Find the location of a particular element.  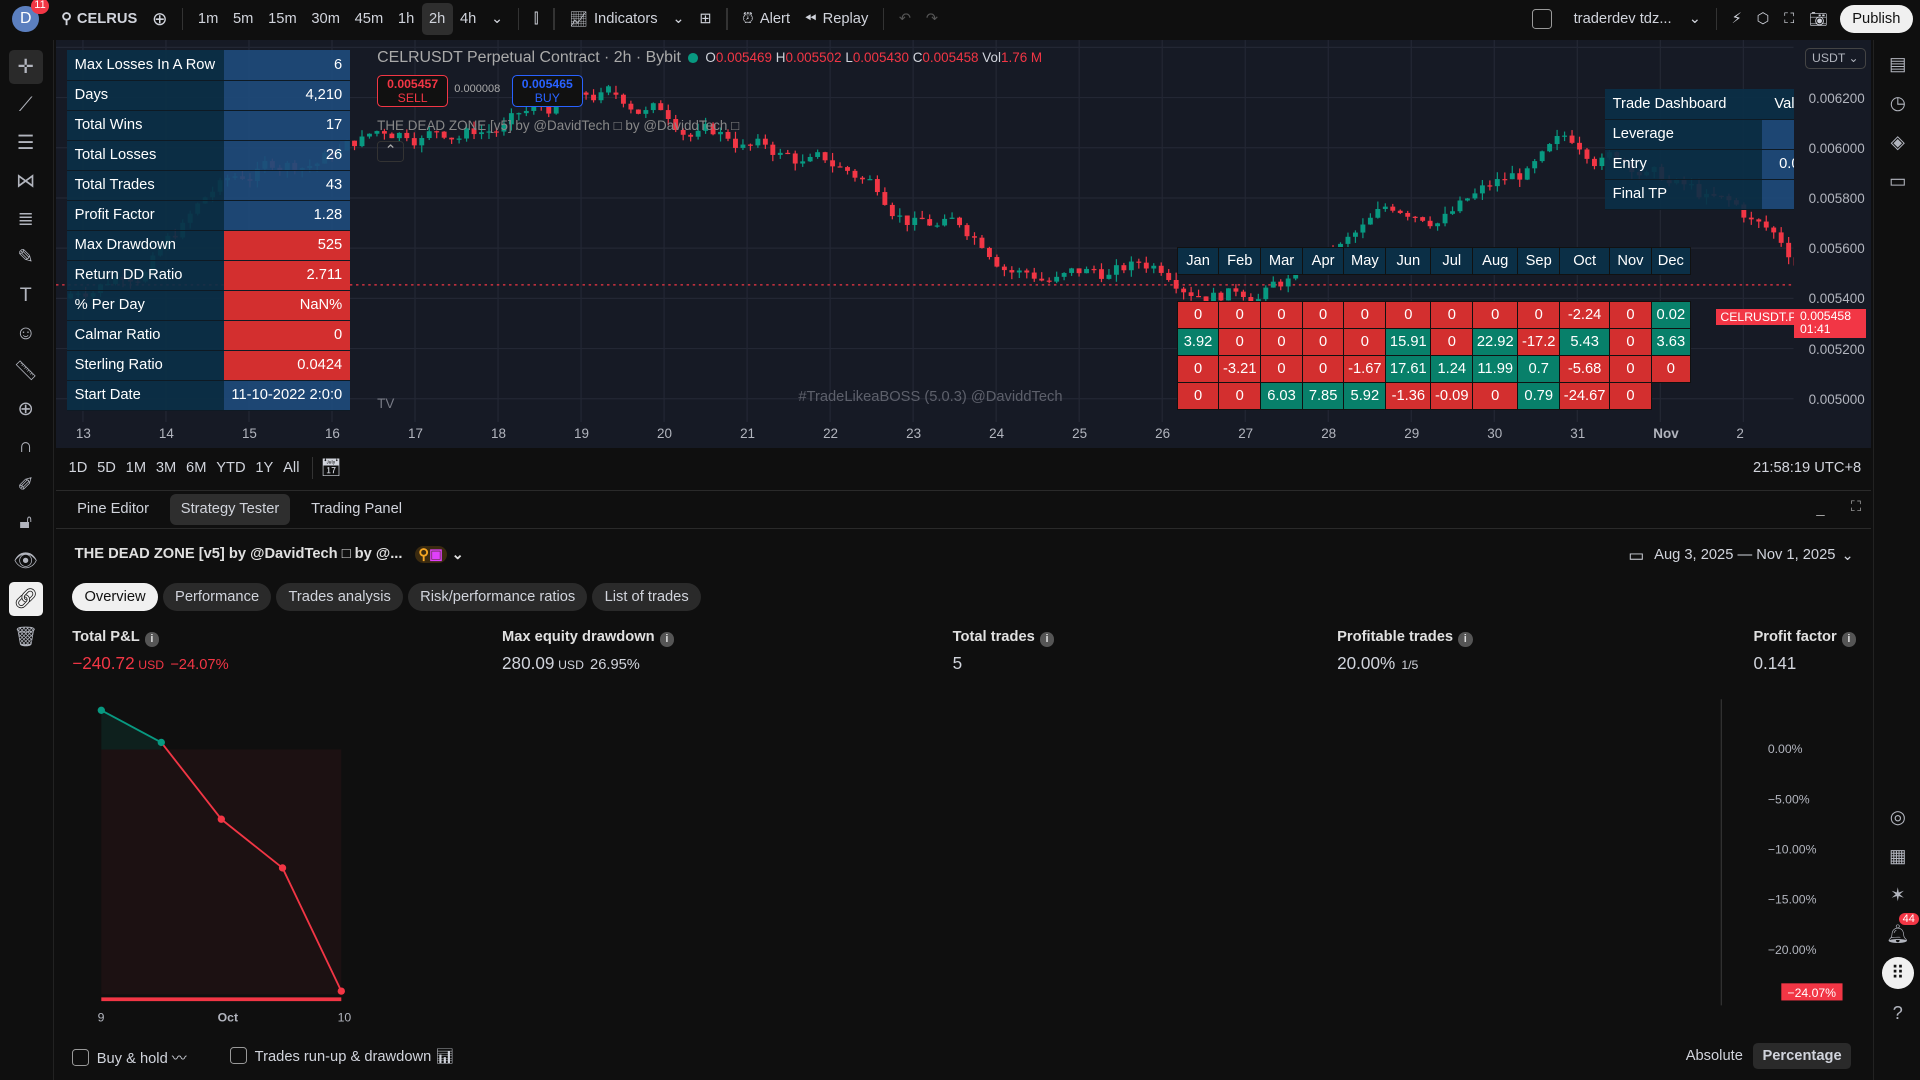

range-3M: 3M is located at coordinates (166, 467).